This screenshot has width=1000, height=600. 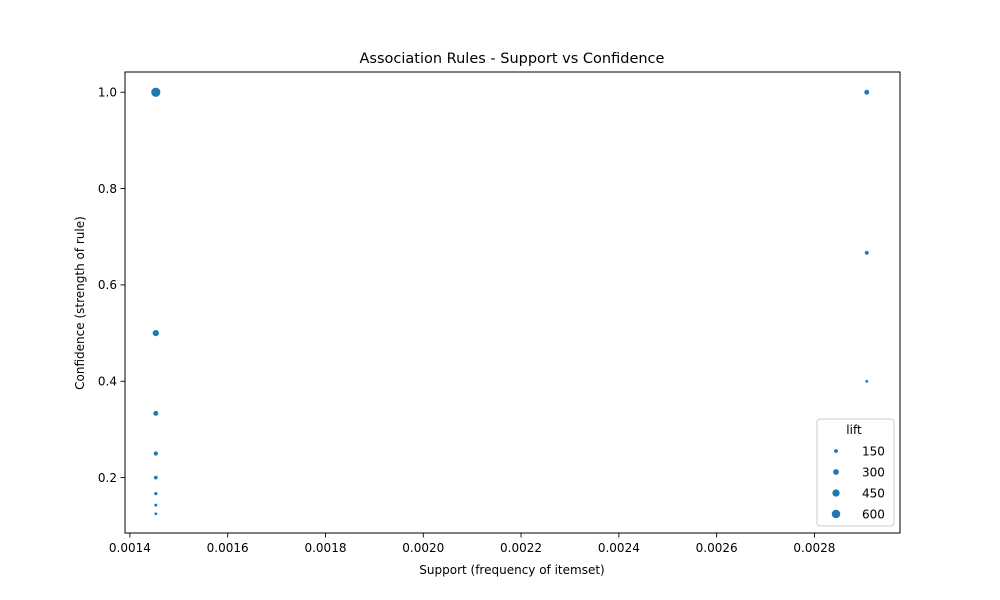 What do you see at coordinates (107, 93) in the screenshot?
I see `y-tick-label: 1.0` at bounding box center [107, 93].